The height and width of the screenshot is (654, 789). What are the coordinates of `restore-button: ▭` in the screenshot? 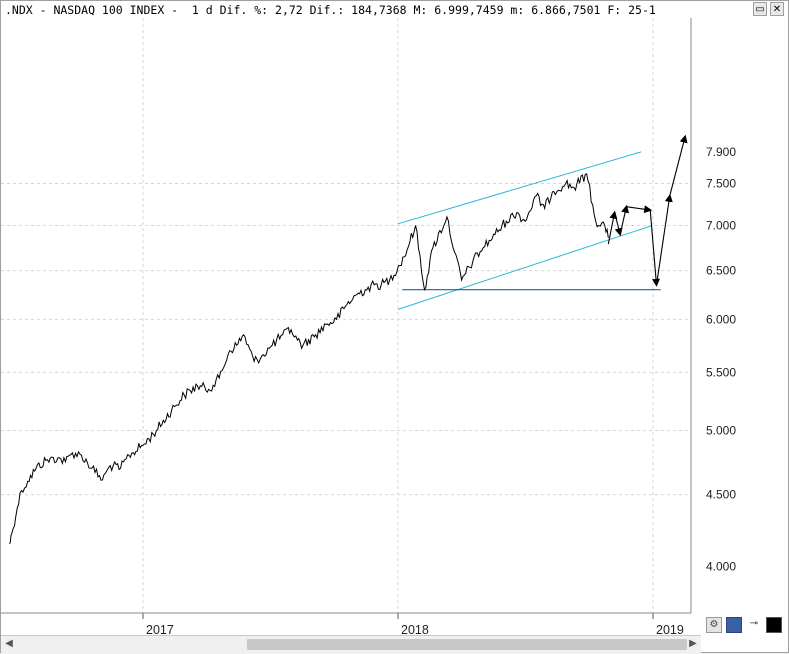 It's located at (760, 9).